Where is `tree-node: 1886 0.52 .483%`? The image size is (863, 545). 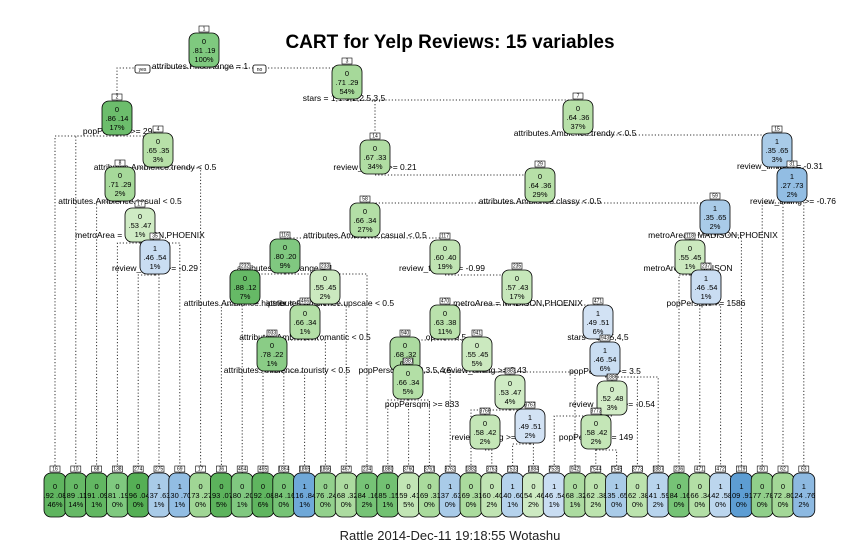
tree-node: 1886 0.52 .483% is located at coordinates (612, 394).